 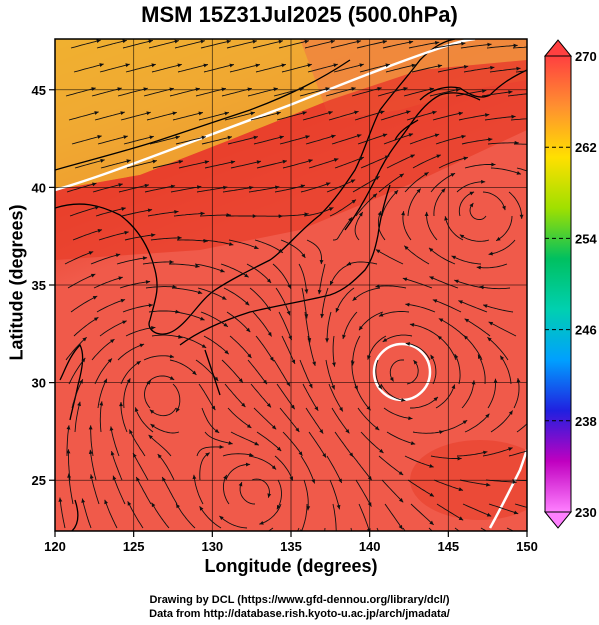 I want to click on y-tick-label: 40, so click(x=39, y=187).